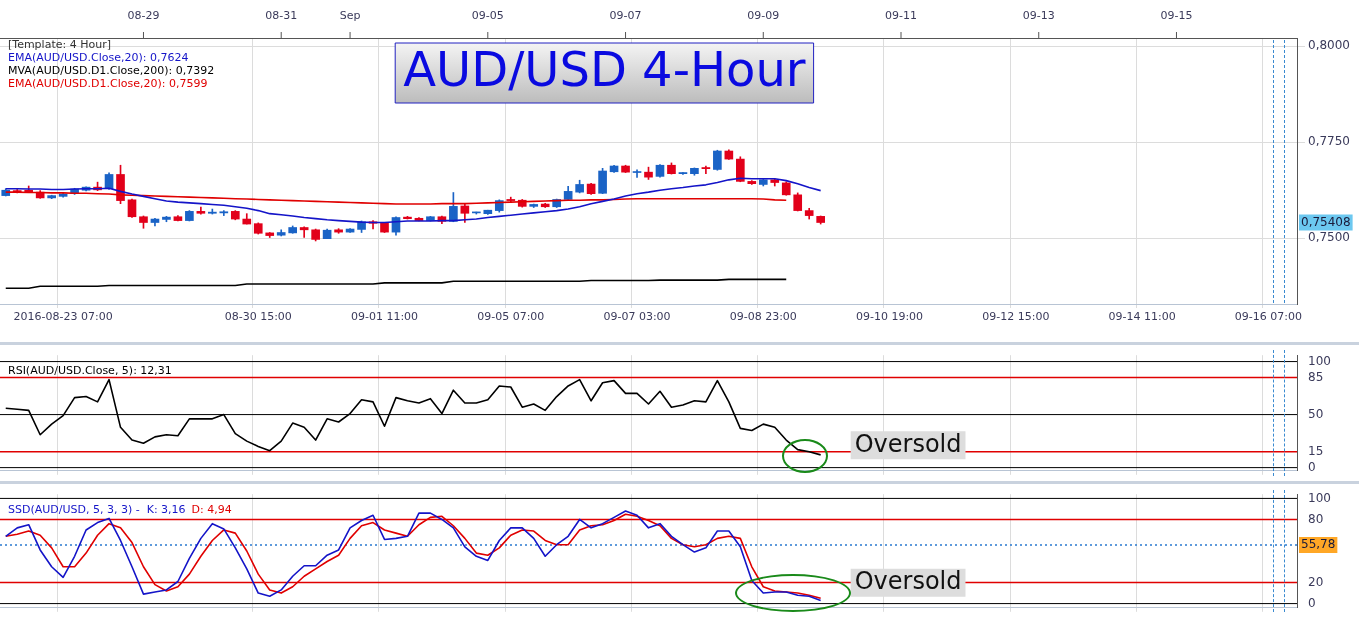 This screenshot has width=1359, height=618. What do you see at coordinates (1316, 376) in the screenshot?
I see `y-tick-label: 85` at bounding box center [1316, 376].